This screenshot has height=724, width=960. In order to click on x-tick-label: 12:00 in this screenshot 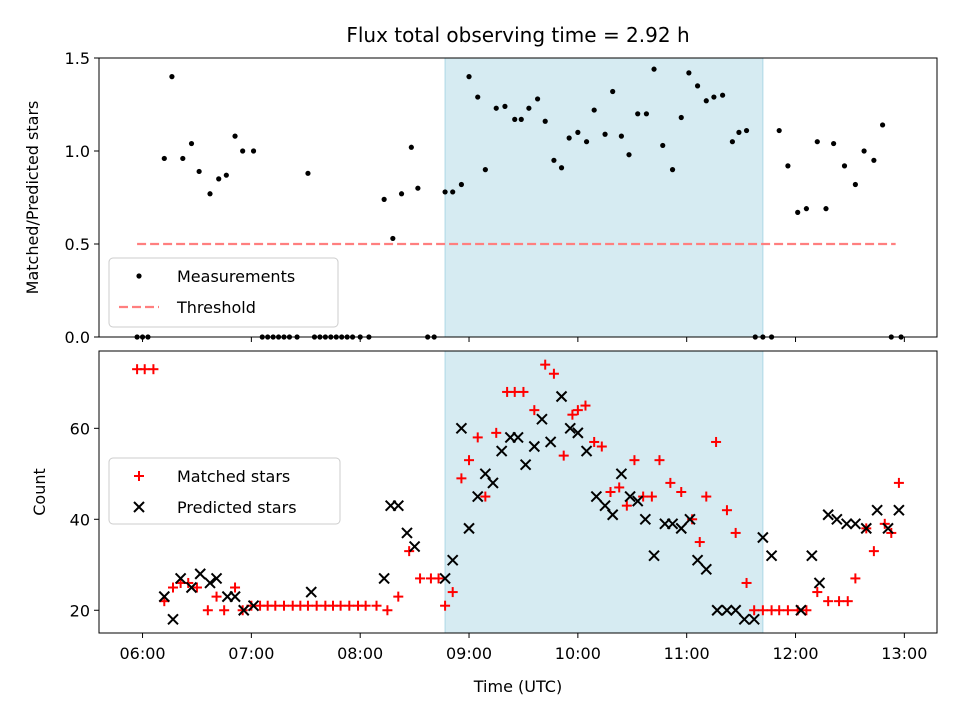, I will do `click(795, 653)`.